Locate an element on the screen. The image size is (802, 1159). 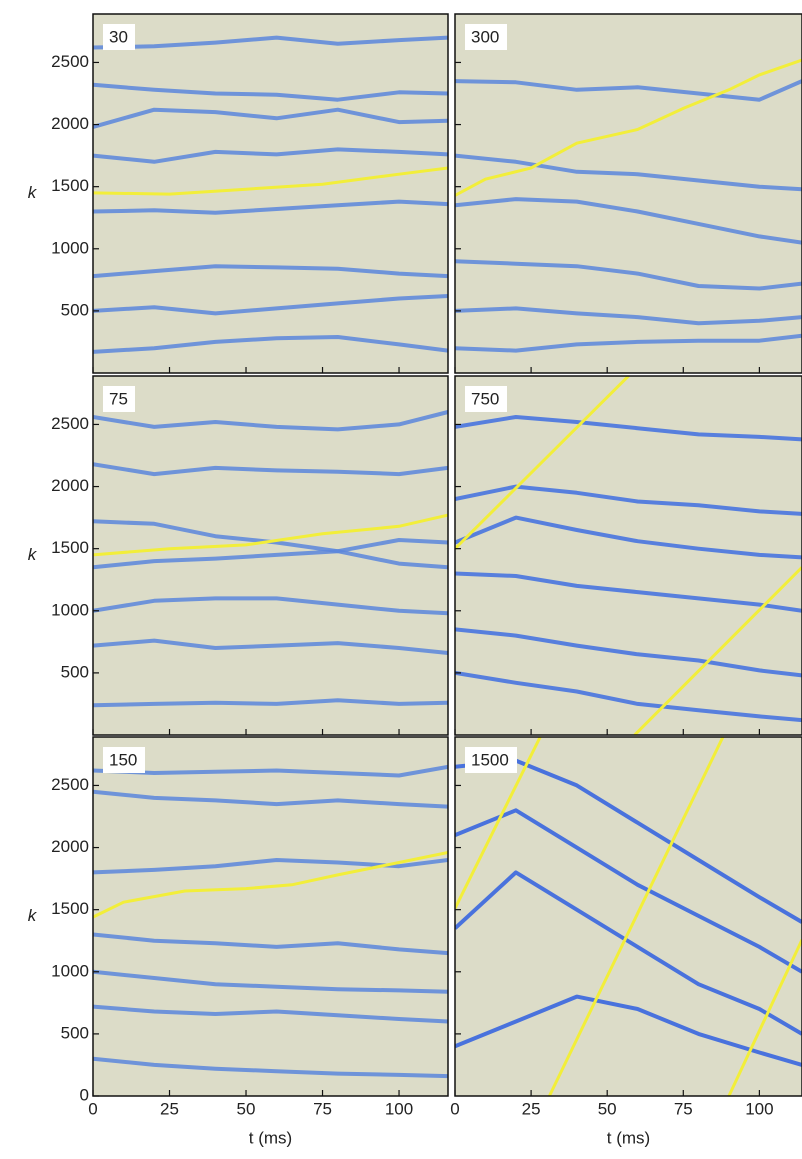
panel: 300 is located at coordinates (628, 193).